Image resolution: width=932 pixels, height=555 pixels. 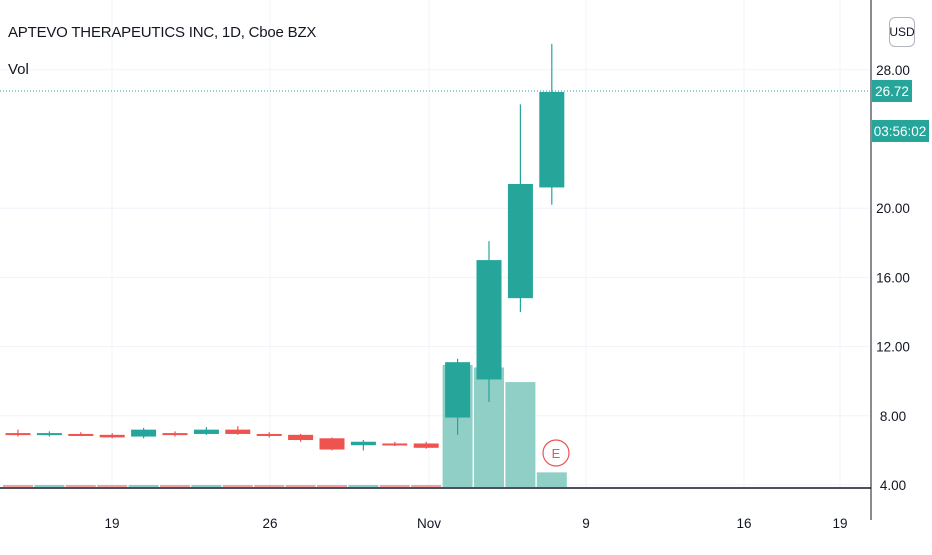 What do you see at coordinates (893, 208) in the screenshot?
I see `price-tick-label: 20.00` at bounding box center [893, 208].